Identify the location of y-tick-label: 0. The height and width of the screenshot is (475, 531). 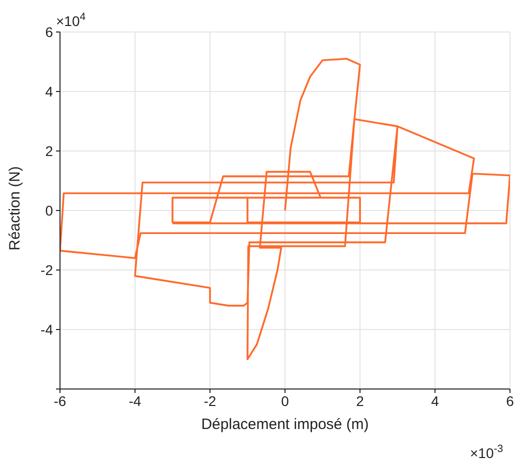
(49, 210).